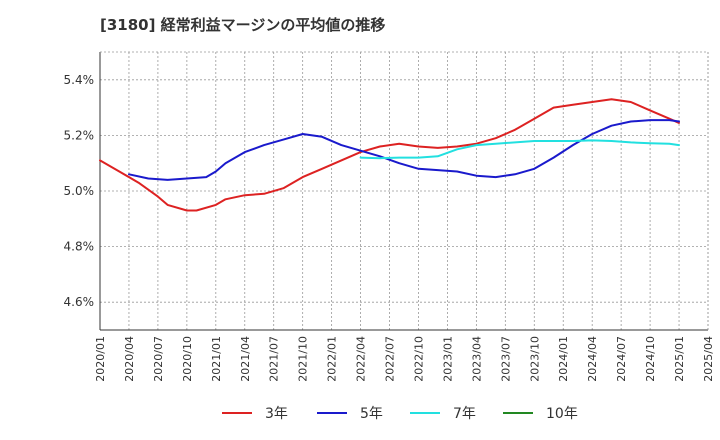 Image resolution: width=720 pixels, height=440 pixels. What do you see at coordinates (274, 359) in the screenshot?
I see `x-tick-label: 2021/07` at bounding box center [274, 359].